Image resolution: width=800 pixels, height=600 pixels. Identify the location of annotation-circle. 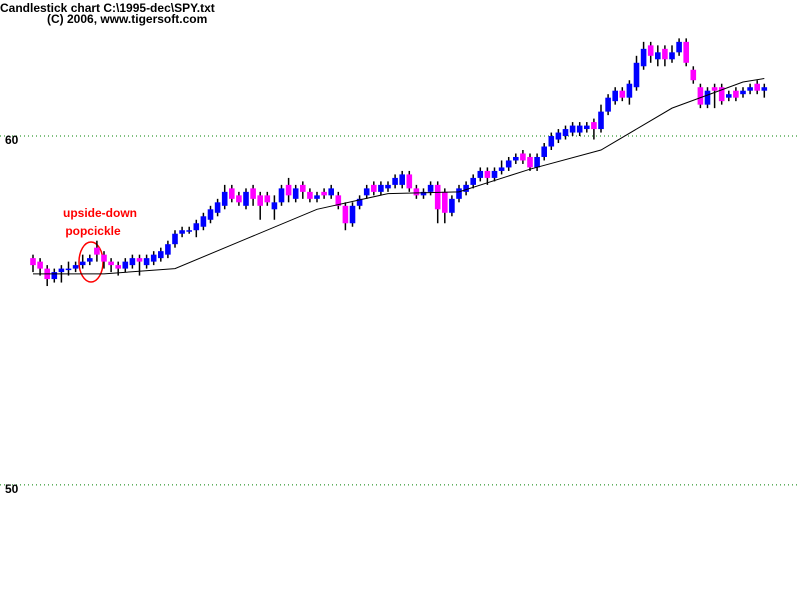
(91, 262).